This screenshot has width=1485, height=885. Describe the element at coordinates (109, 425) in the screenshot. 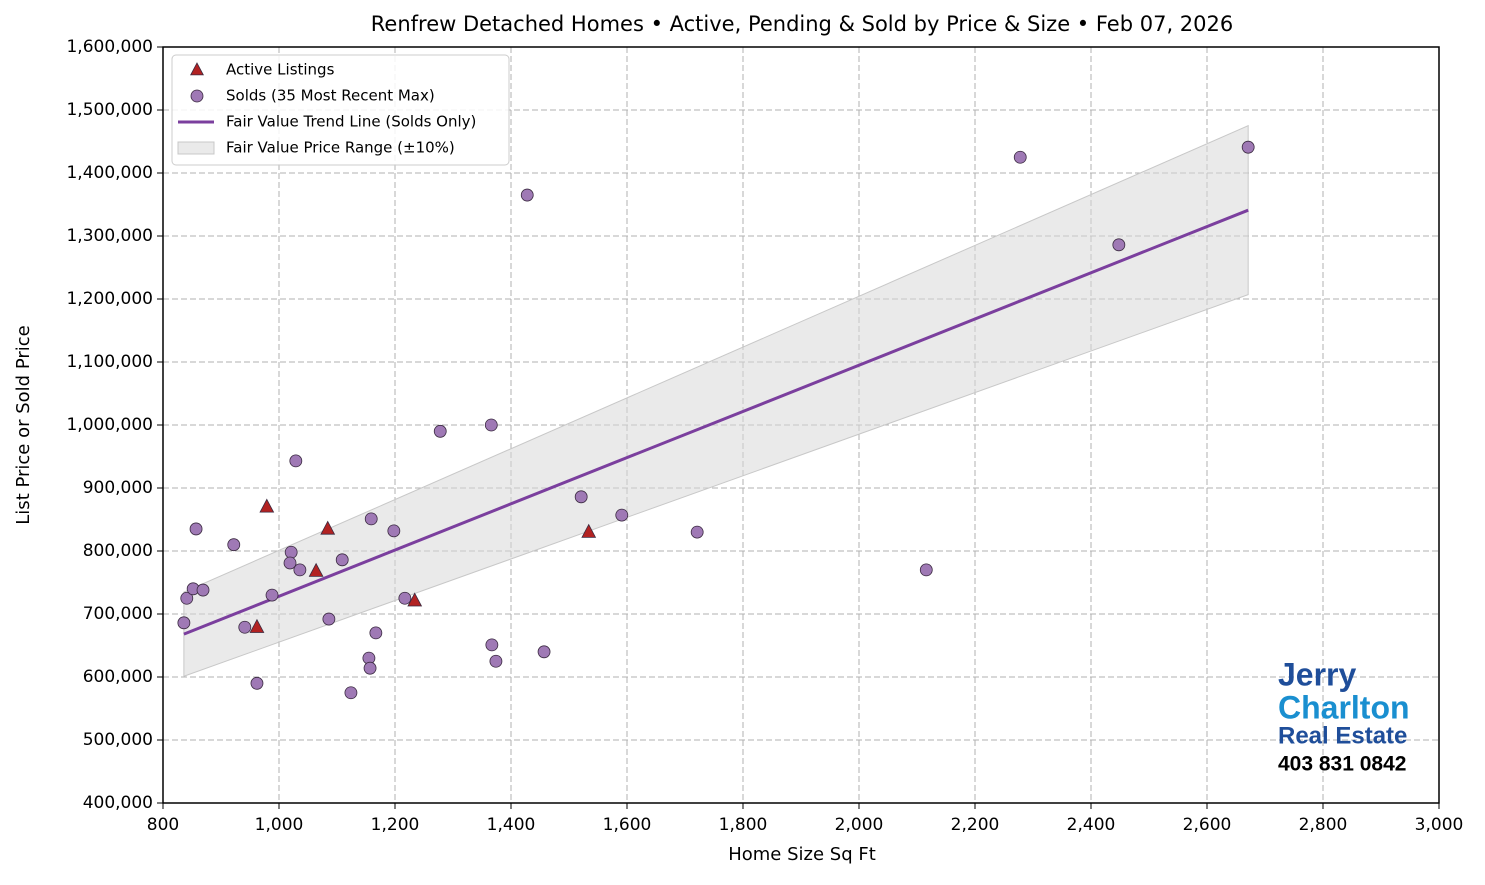

I see `y-tick-label: 1,000,000` at that location.